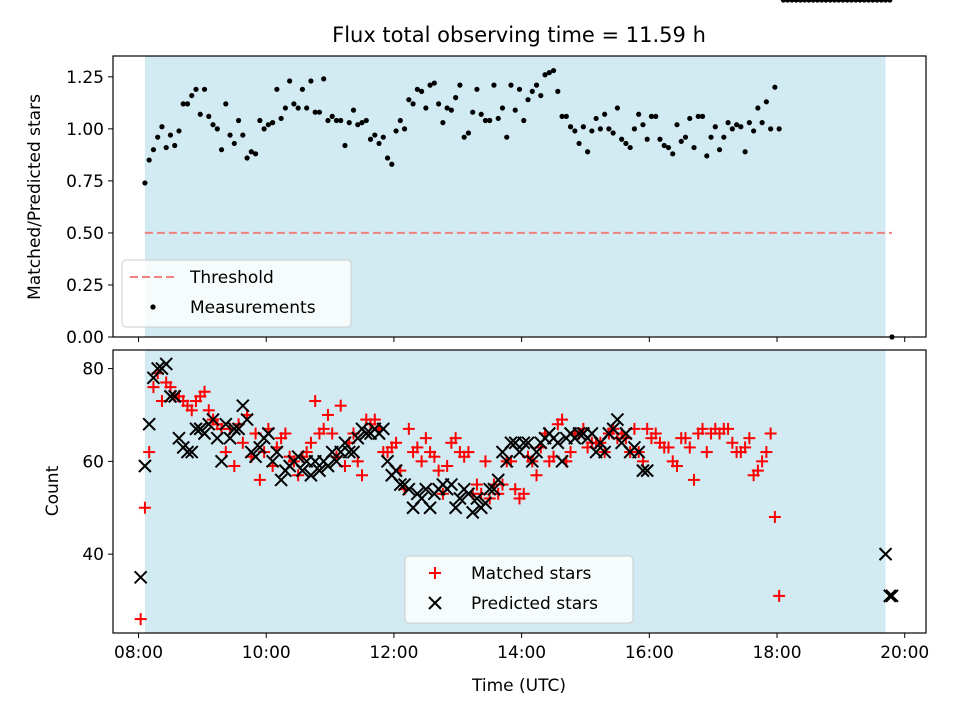 The width and height of the screenshot is (960, 720). What do you see at coordinates (393, 653) in the screenshot?
I see `x-tick-label: 12:00` at bounding box center [393, 653].